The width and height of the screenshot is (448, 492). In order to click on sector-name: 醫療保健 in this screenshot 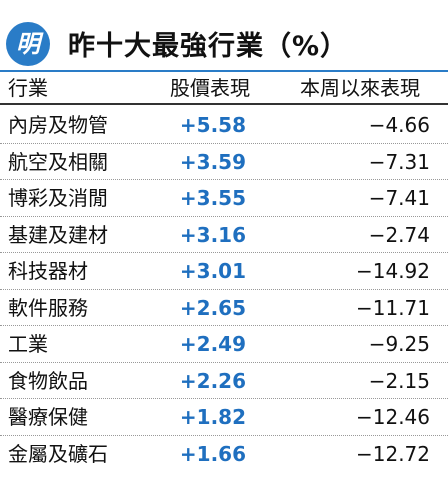, I will do `click(48, 417)`.